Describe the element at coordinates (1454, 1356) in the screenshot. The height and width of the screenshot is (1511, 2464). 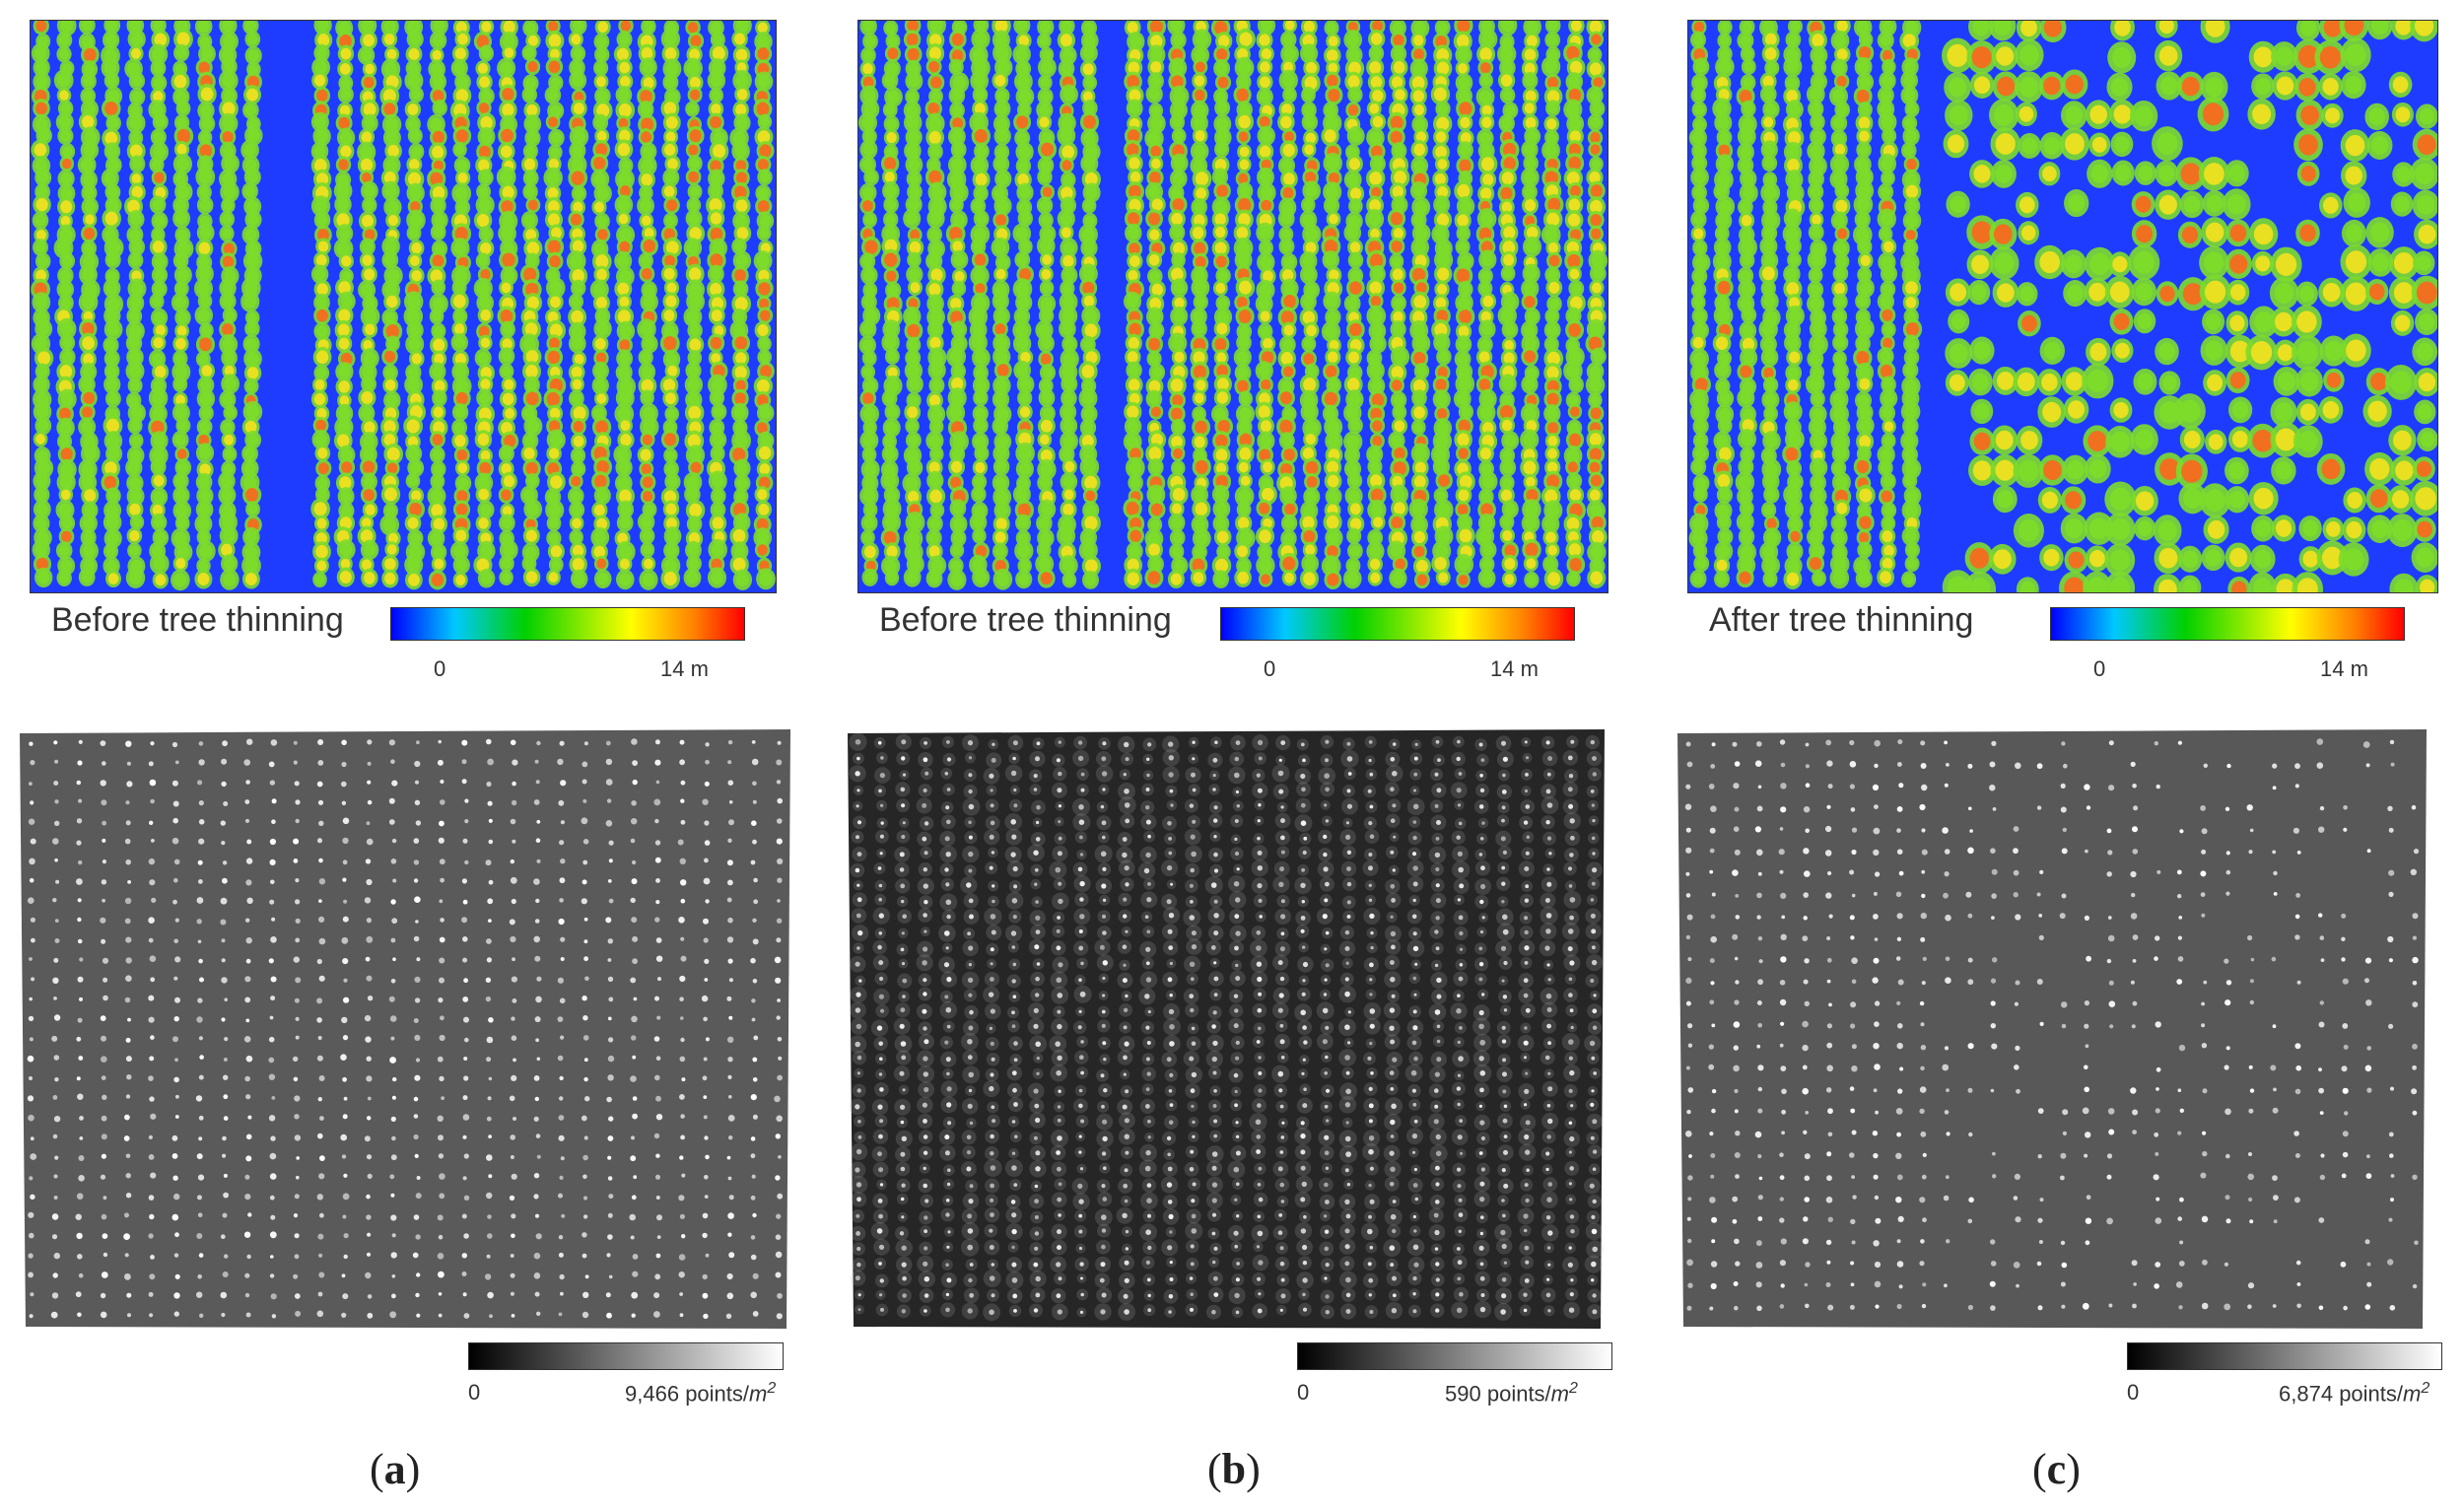
I see `density-colorbar-b` at that location.